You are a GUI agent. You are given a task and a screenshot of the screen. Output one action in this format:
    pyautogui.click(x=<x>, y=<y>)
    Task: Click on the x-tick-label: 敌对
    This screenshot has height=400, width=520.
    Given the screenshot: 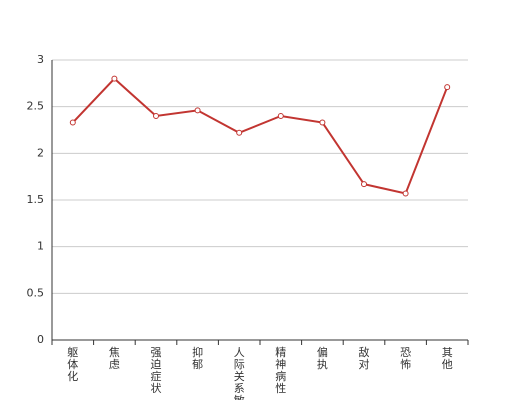 What is the action you would take?
    pyautogui.click(x=364, y=358)
    